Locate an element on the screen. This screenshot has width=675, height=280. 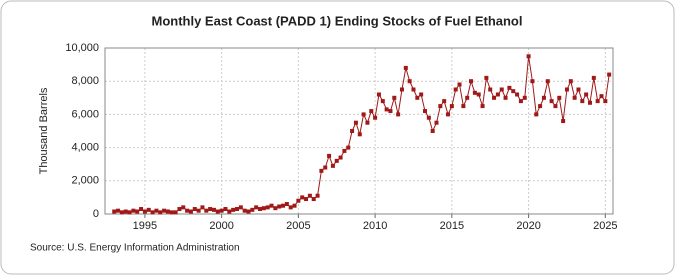
y-axis-label: Thousand Barrels is located at coordinates (44, 130).